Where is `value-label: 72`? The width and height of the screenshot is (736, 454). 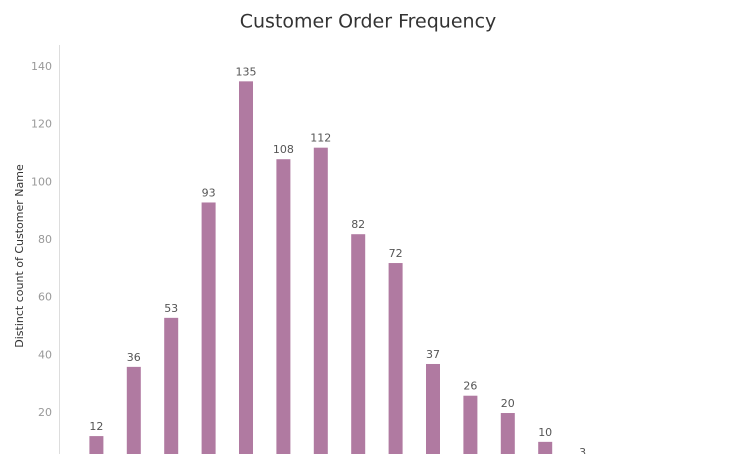 value-label: 72 is located at coordinates (396, 253).